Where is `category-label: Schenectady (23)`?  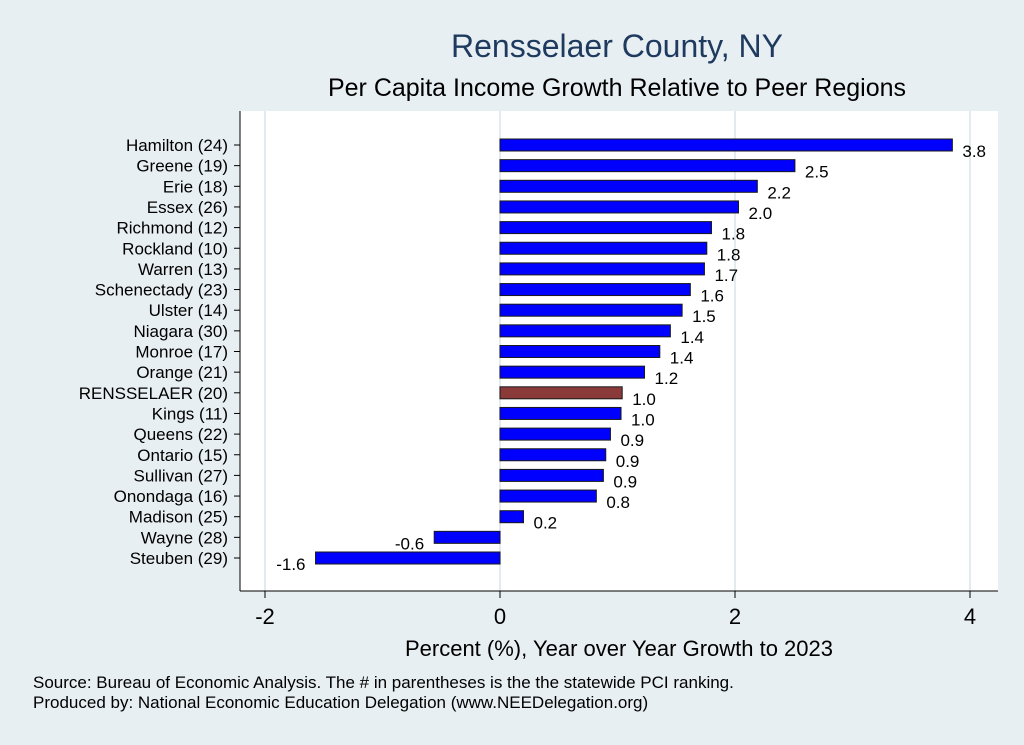 category-label: Schenectady (23) is located at coordinates (161, 290).